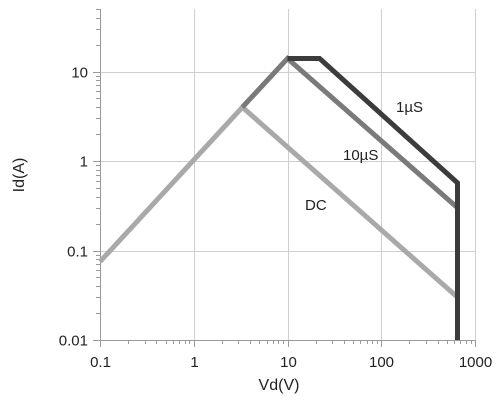  What do you see at coordinates (79, 73) in the screenshot?
I see `y-tick-label: 10` at bounding box center [79, 73].